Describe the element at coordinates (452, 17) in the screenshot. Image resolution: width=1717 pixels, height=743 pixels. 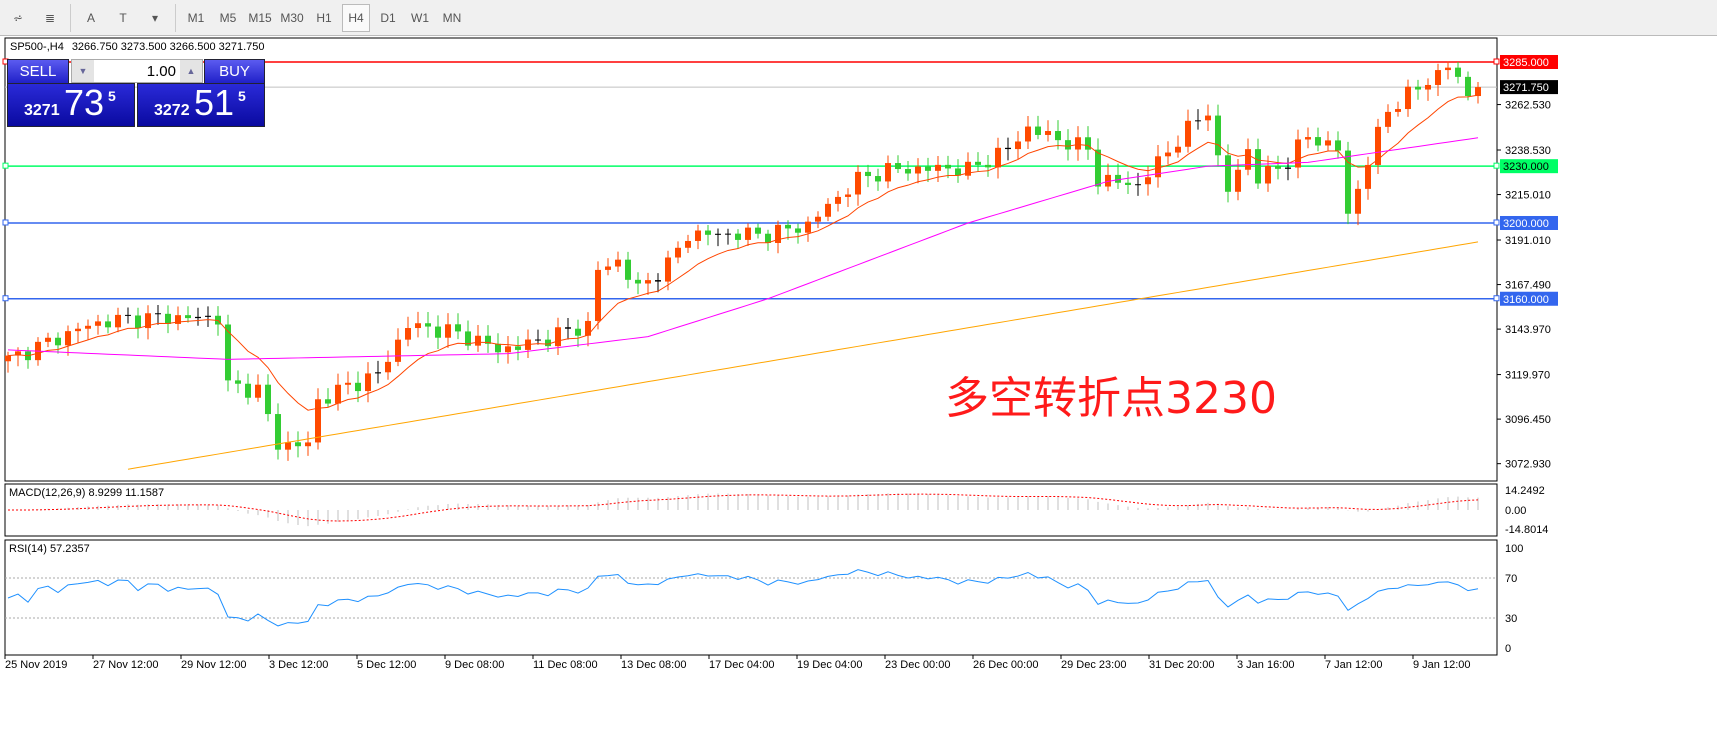
I see `timeframe-mn: MN` at that location.